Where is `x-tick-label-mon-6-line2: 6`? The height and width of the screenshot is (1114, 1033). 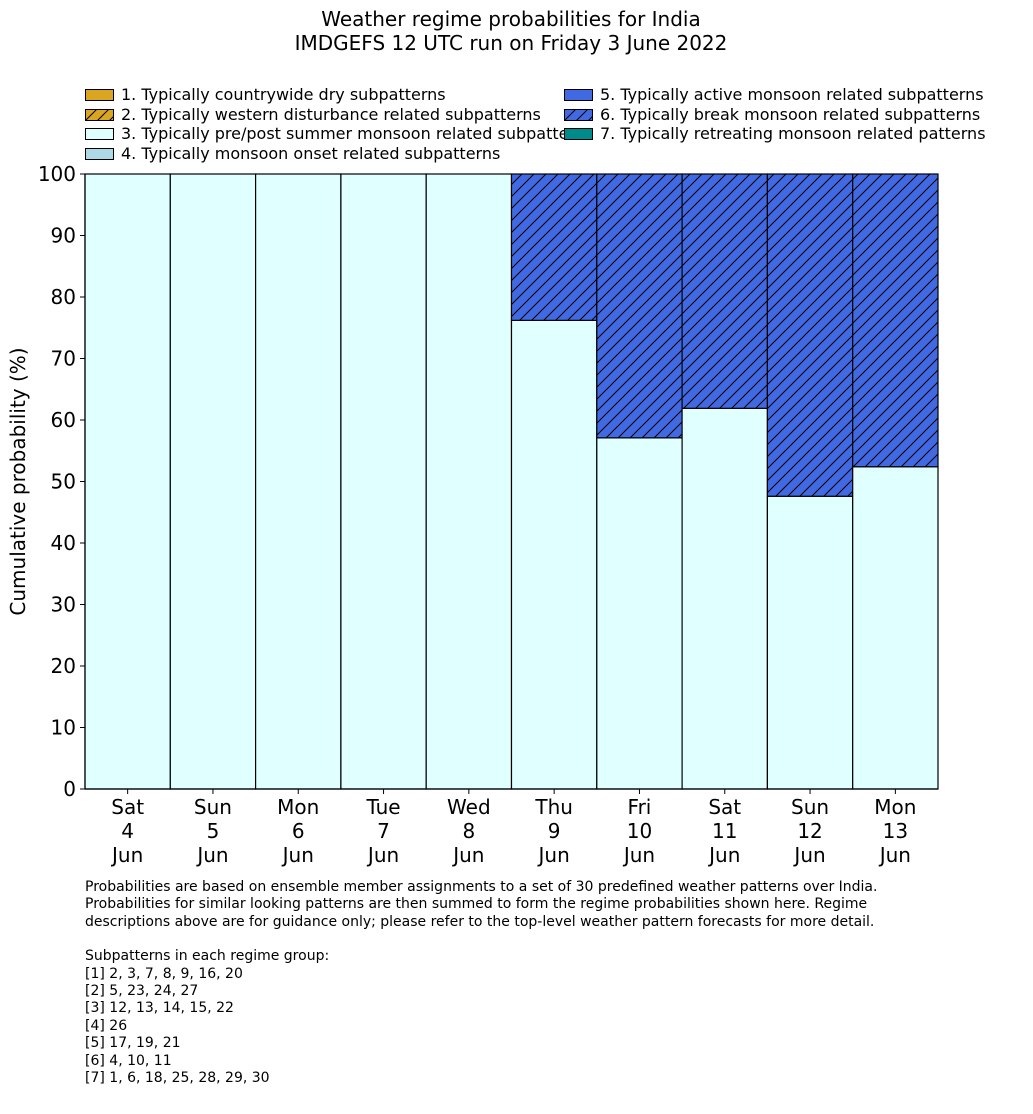 x-tick-label-mon-6-line2: 6 is located at coordinates (298, 831).